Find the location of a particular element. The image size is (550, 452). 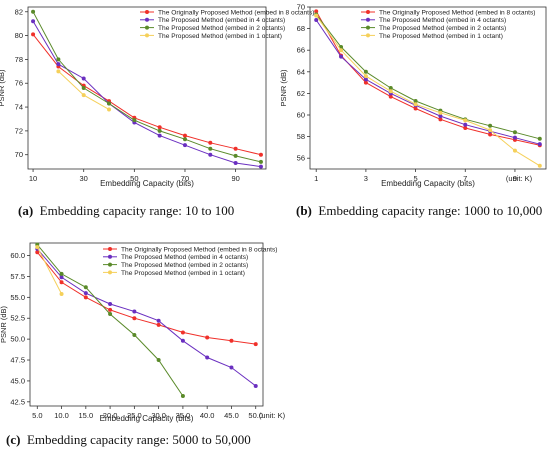

x-tick-label: 25.0 is located at coordinates (134, 415).